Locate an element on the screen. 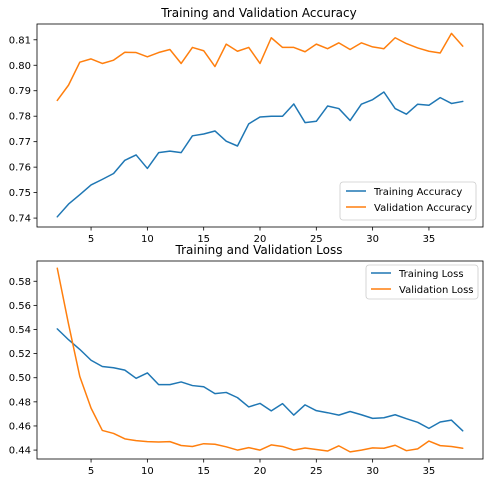 The height and width of the screenshot is (482, 490). loss-ytick-label-5: 0.54 is located at coordinates (20, 330).